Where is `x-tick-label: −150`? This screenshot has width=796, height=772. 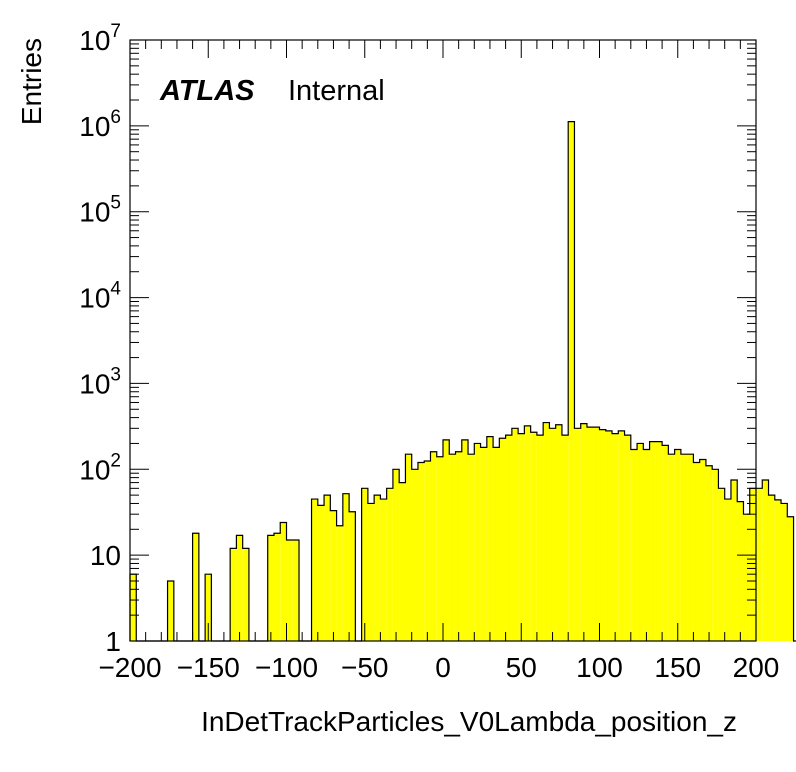
x-tick-label: −150 is located at coordinates (208, 667).